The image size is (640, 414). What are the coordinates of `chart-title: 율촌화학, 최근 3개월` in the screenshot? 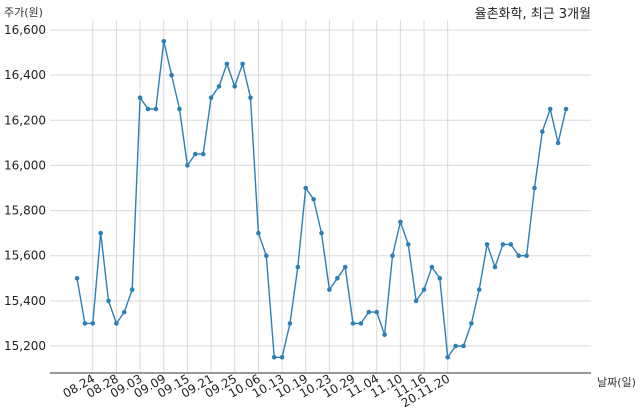 It's located at (533, 14).